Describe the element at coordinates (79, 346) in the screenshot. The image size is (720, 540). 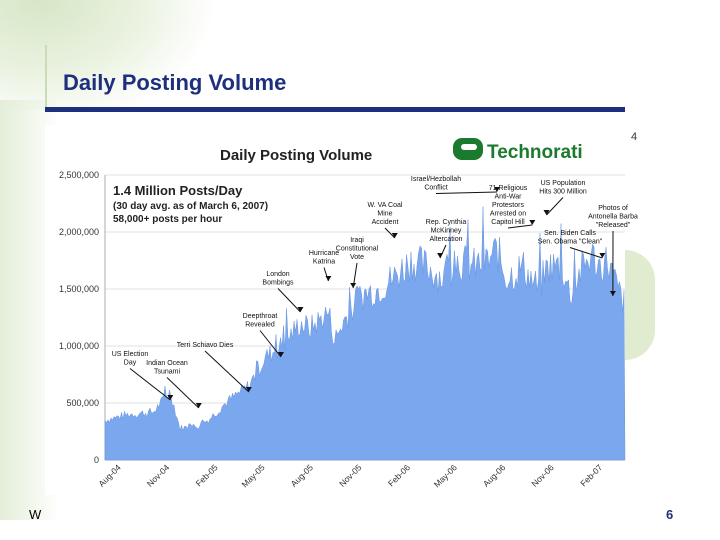
I see `y-tick-label: 1,000,000` at that location.